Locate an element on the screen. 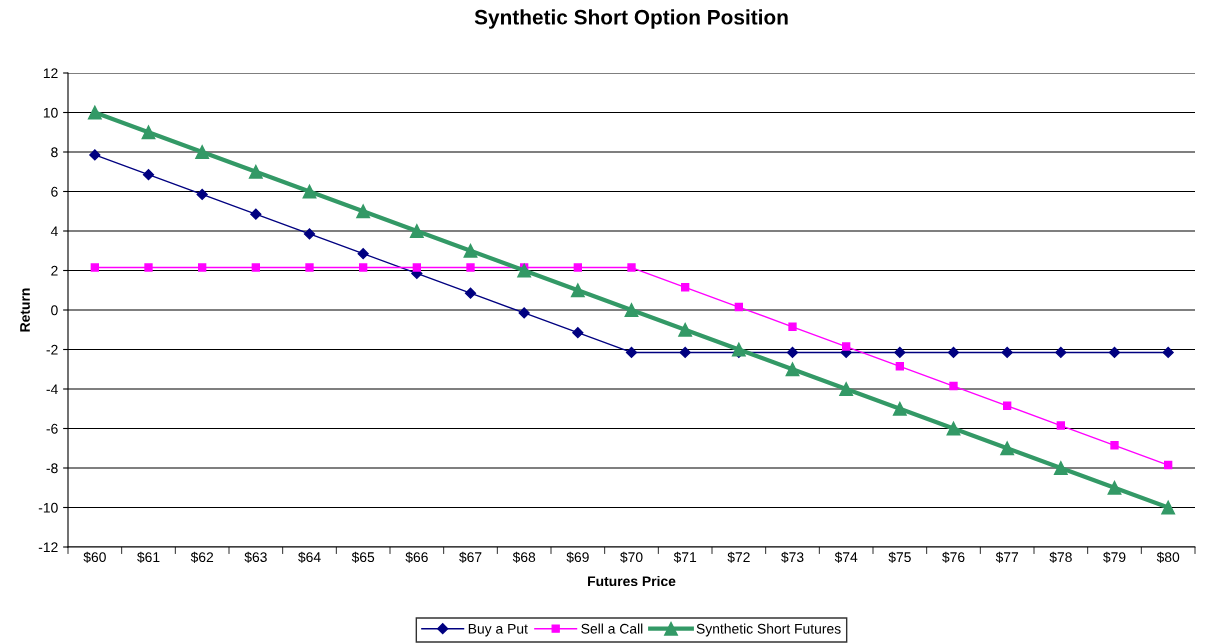  y-tick-label: 12 is located at coordinates (50, 73).